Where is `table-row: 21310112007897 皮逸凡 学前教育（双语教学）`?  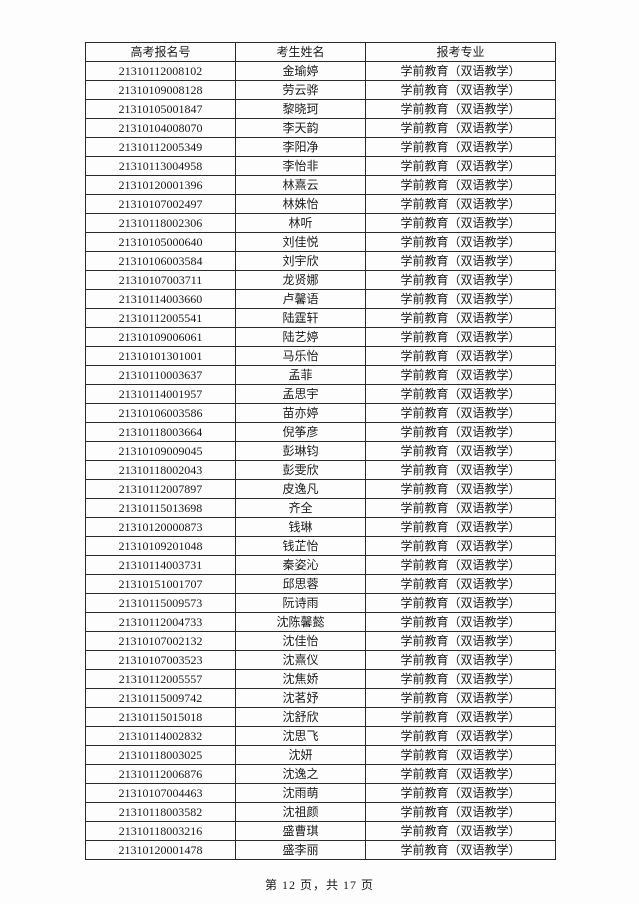
table-row: 21310112007897 皮逸凡 学前教育（双语教学） is located at coordinates (320, 489).